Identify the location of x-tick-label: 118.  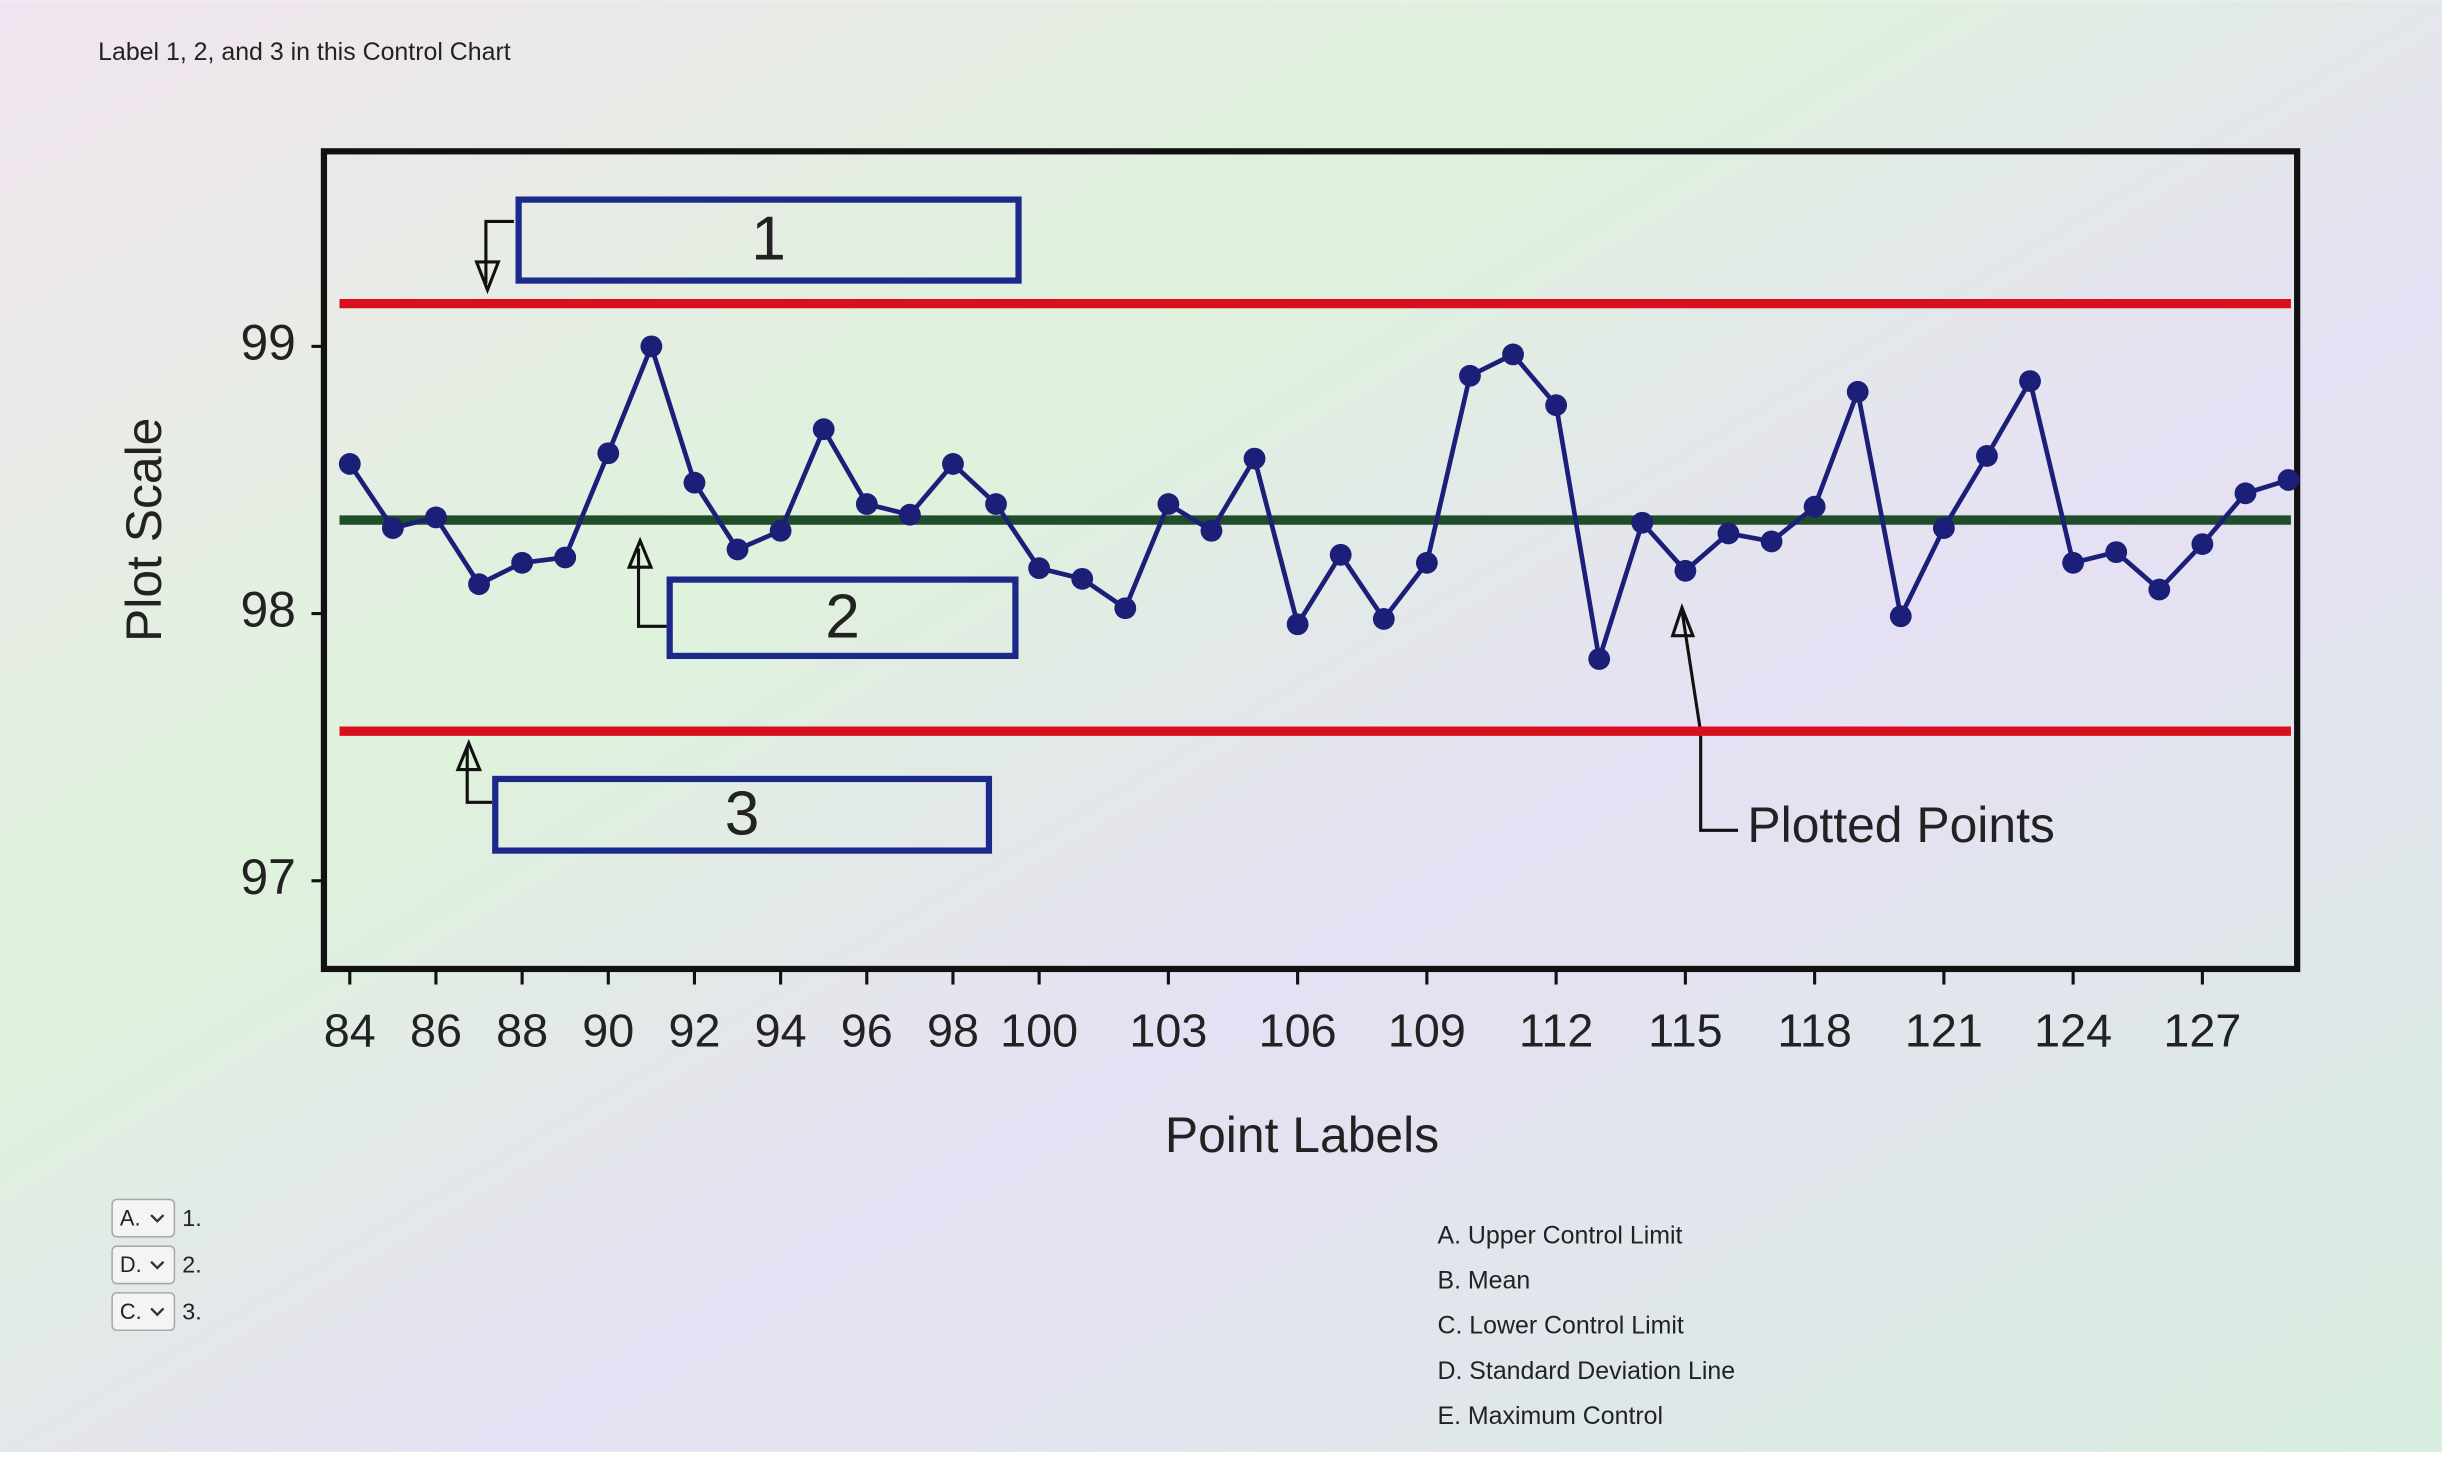
(1814, 1031).